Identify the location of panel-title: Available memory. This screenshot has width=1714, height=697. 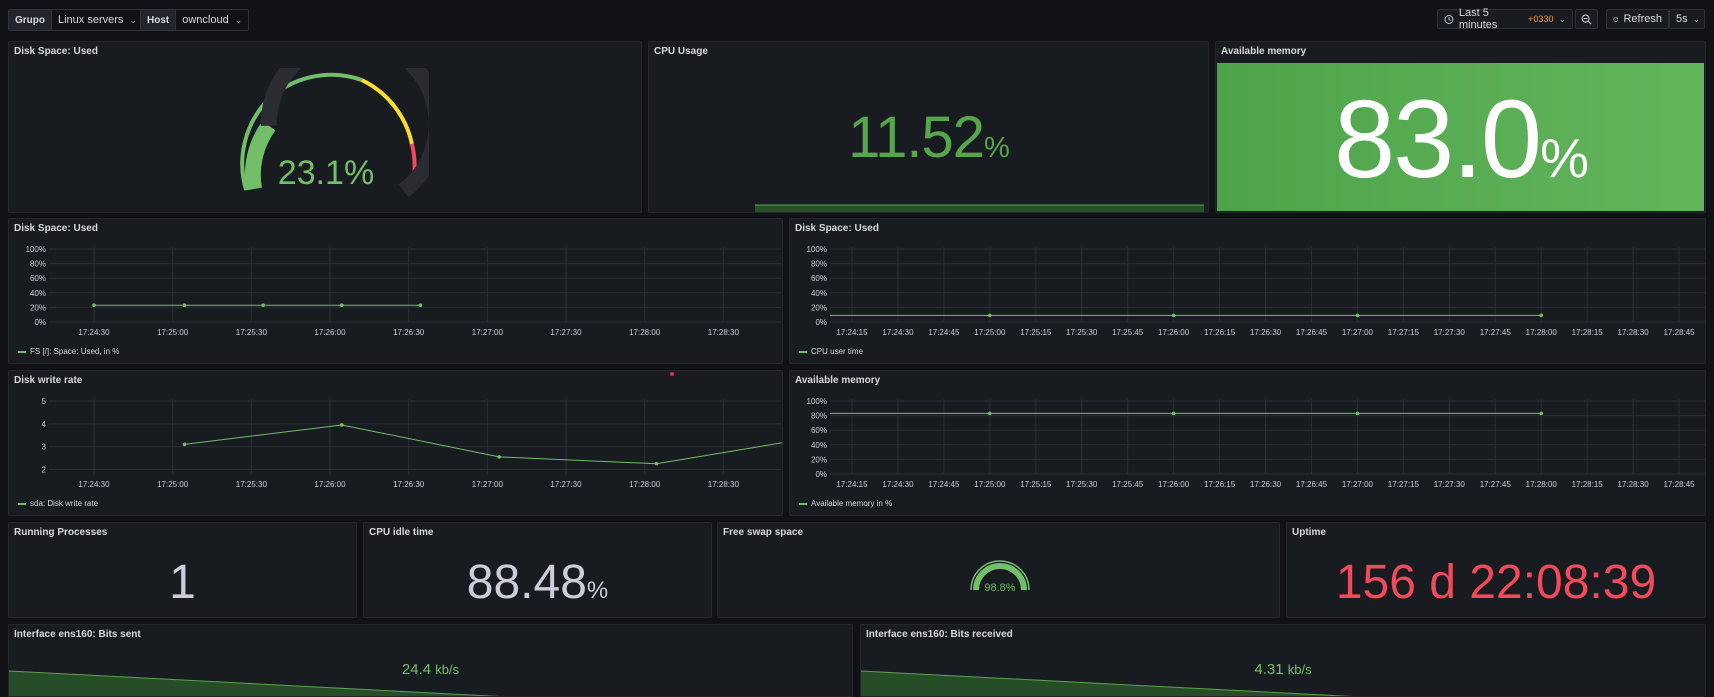
(1264, 51).